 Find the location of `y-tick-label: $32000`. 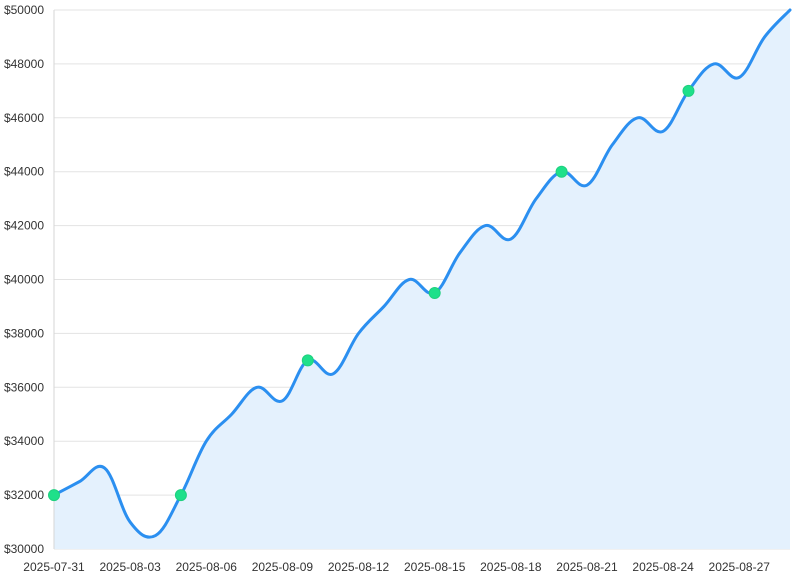

y-tick-label: $32000 is located at coordinates (24, 495).